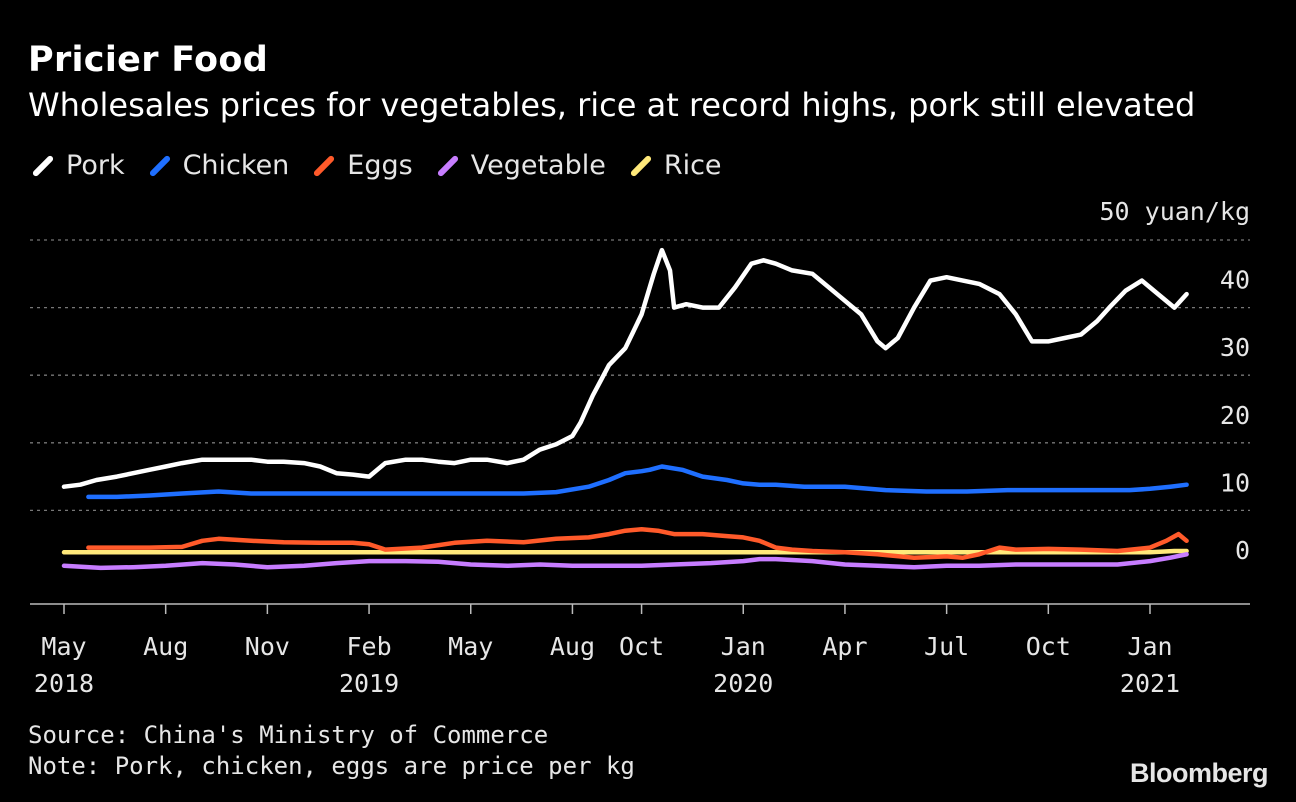 This screenshot has height=802, width=1296. I want to click on x-tick-year-label: 2018, so click(64, 683).